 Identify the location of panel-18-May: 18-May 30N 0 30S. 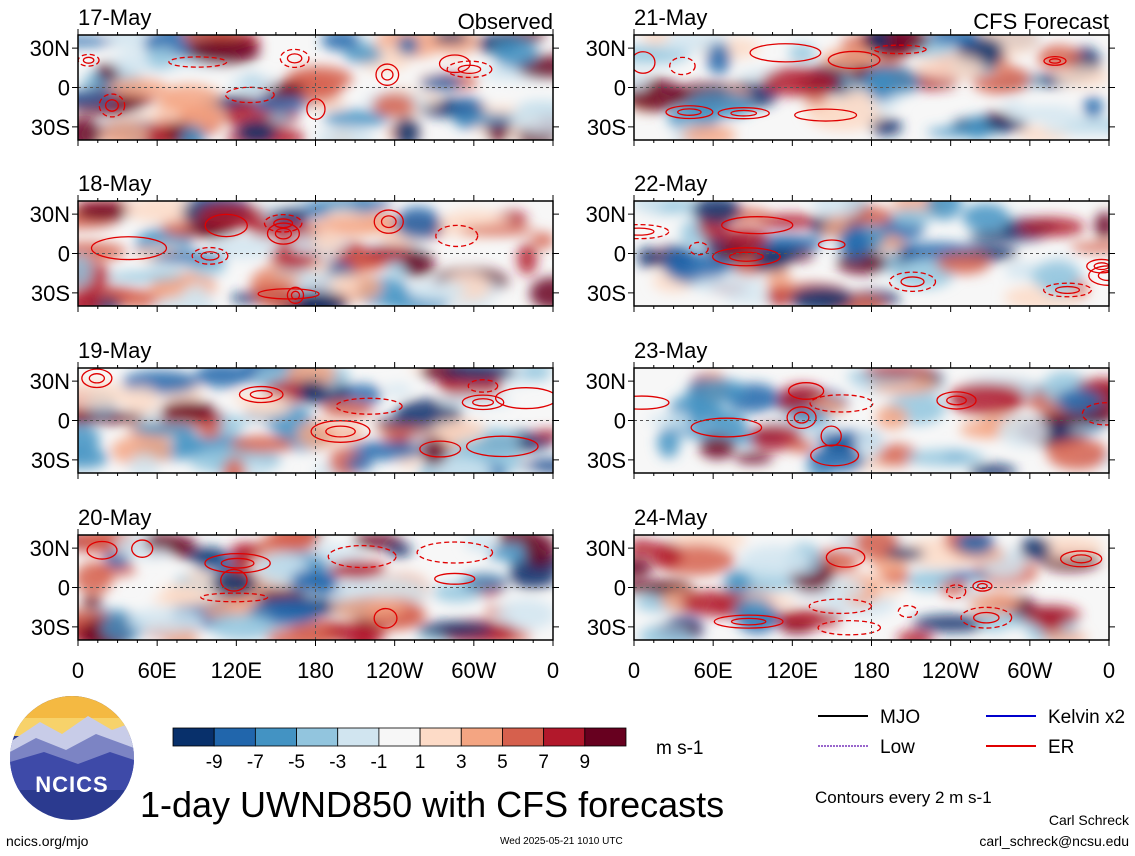
(294, 241).